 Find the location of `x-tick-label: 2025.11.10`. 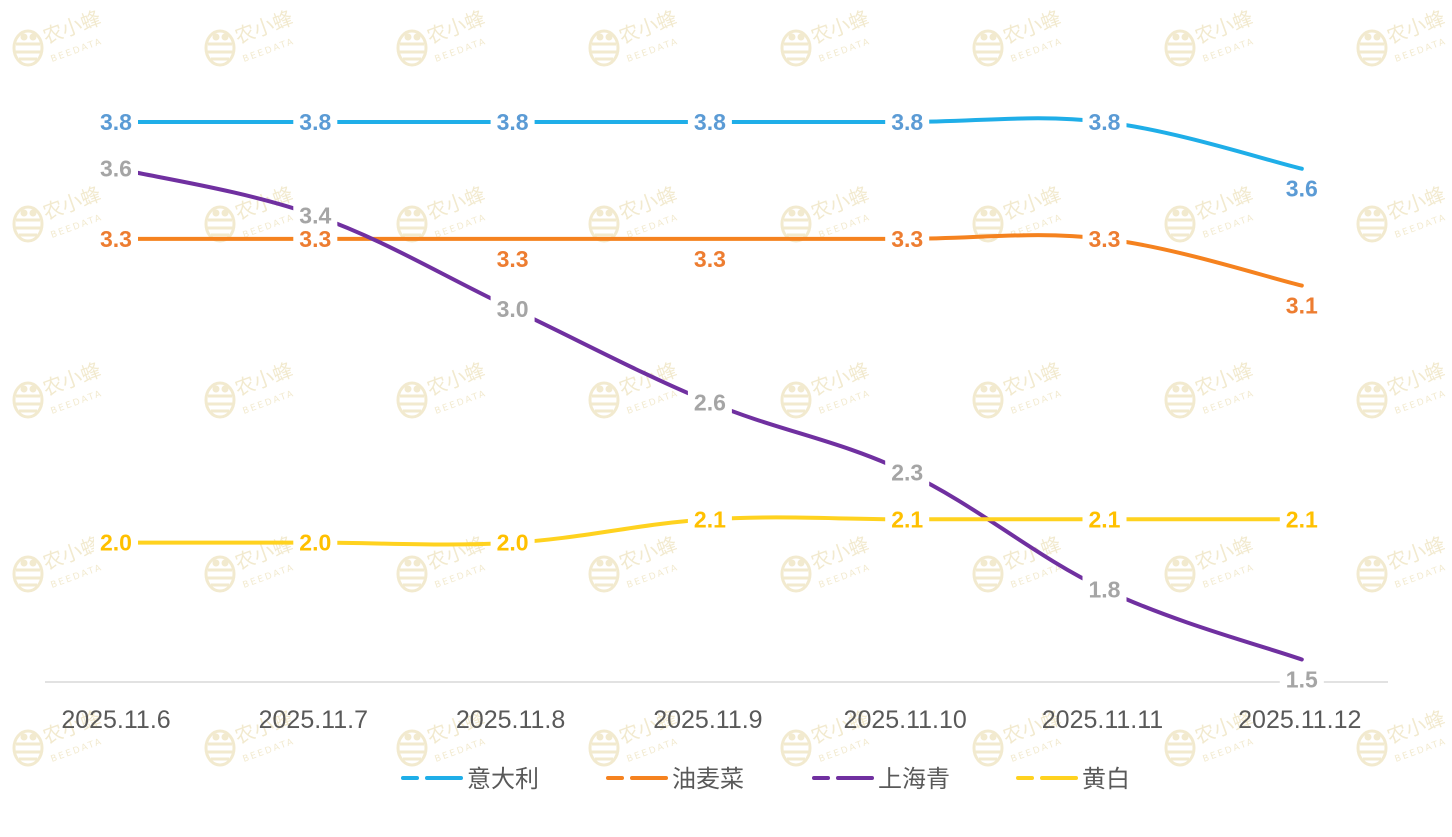

x-tick-label: 2025.11.10 is located at coordinates (905, 720).